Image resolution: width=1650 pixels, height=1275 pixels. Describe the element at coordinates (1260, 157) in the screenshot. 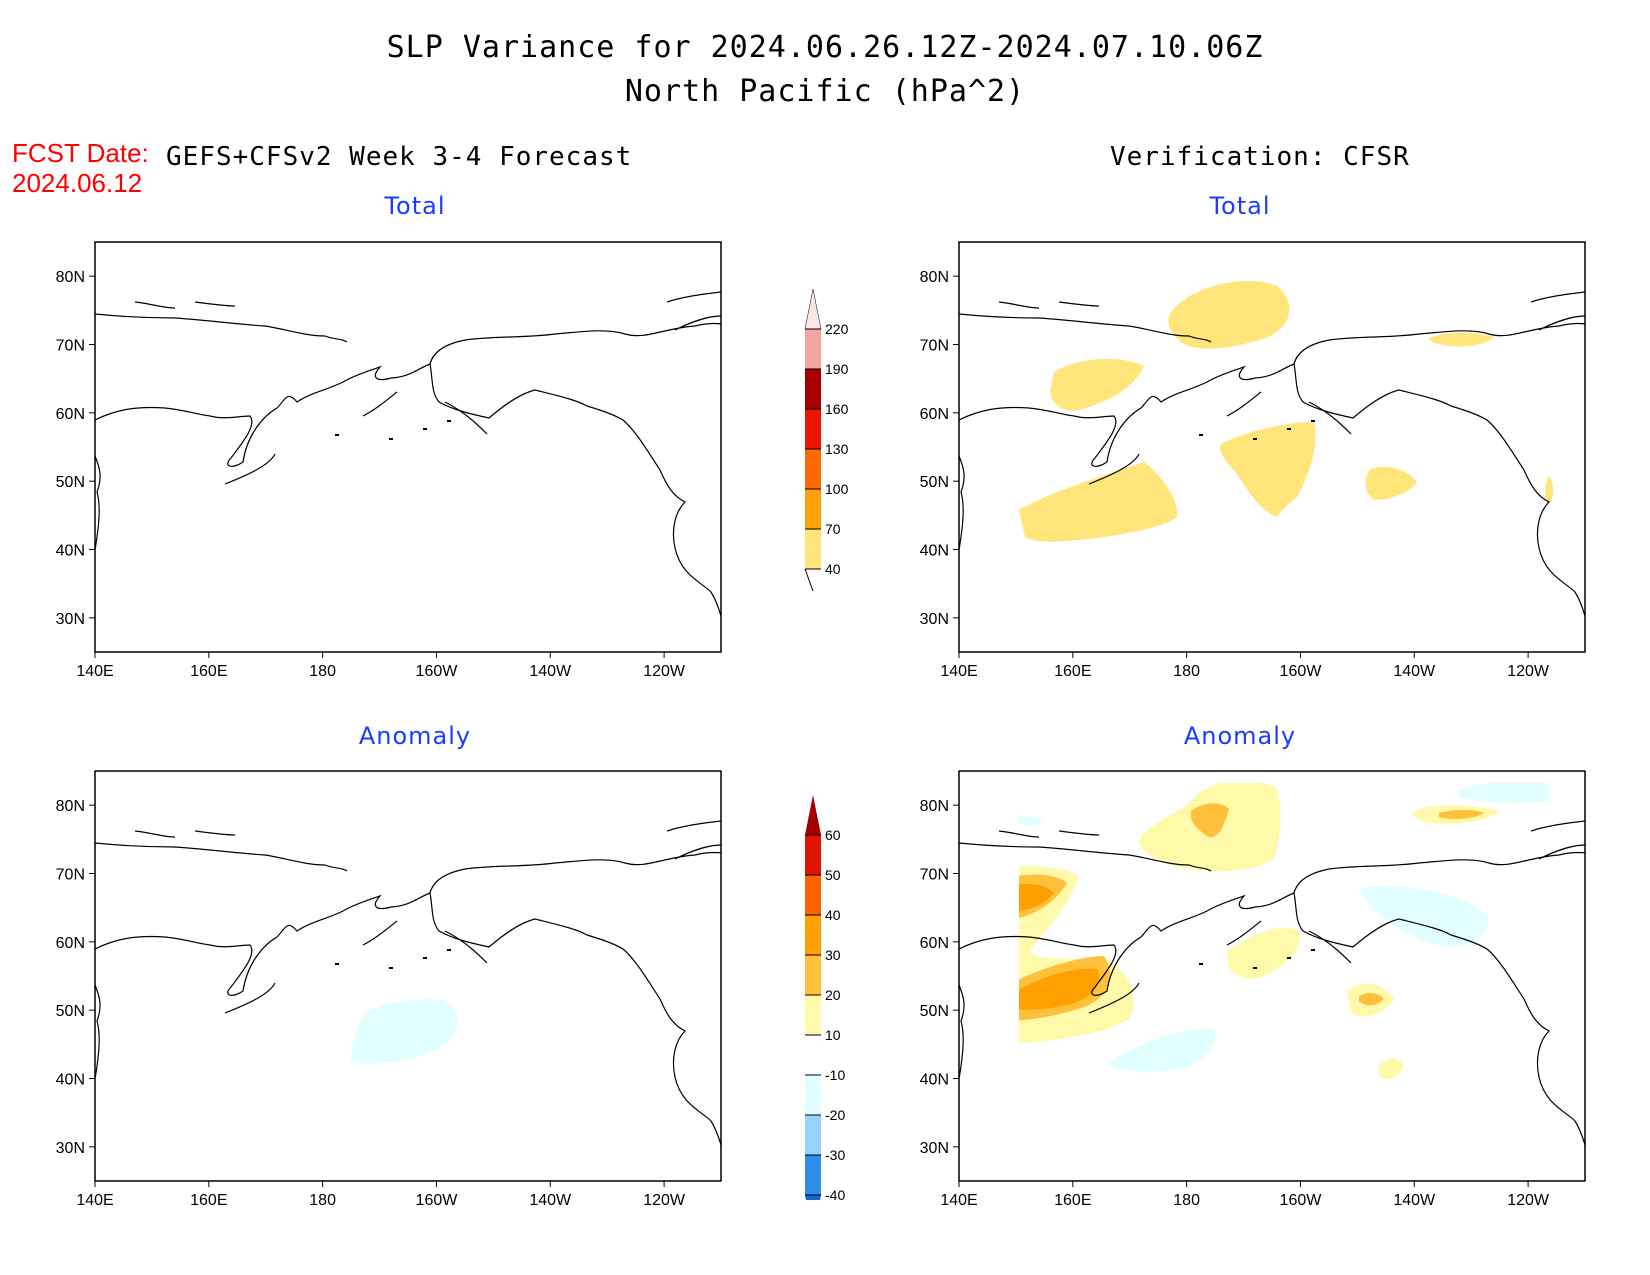

I see `verification-header: Verification: CFSR` at that location.